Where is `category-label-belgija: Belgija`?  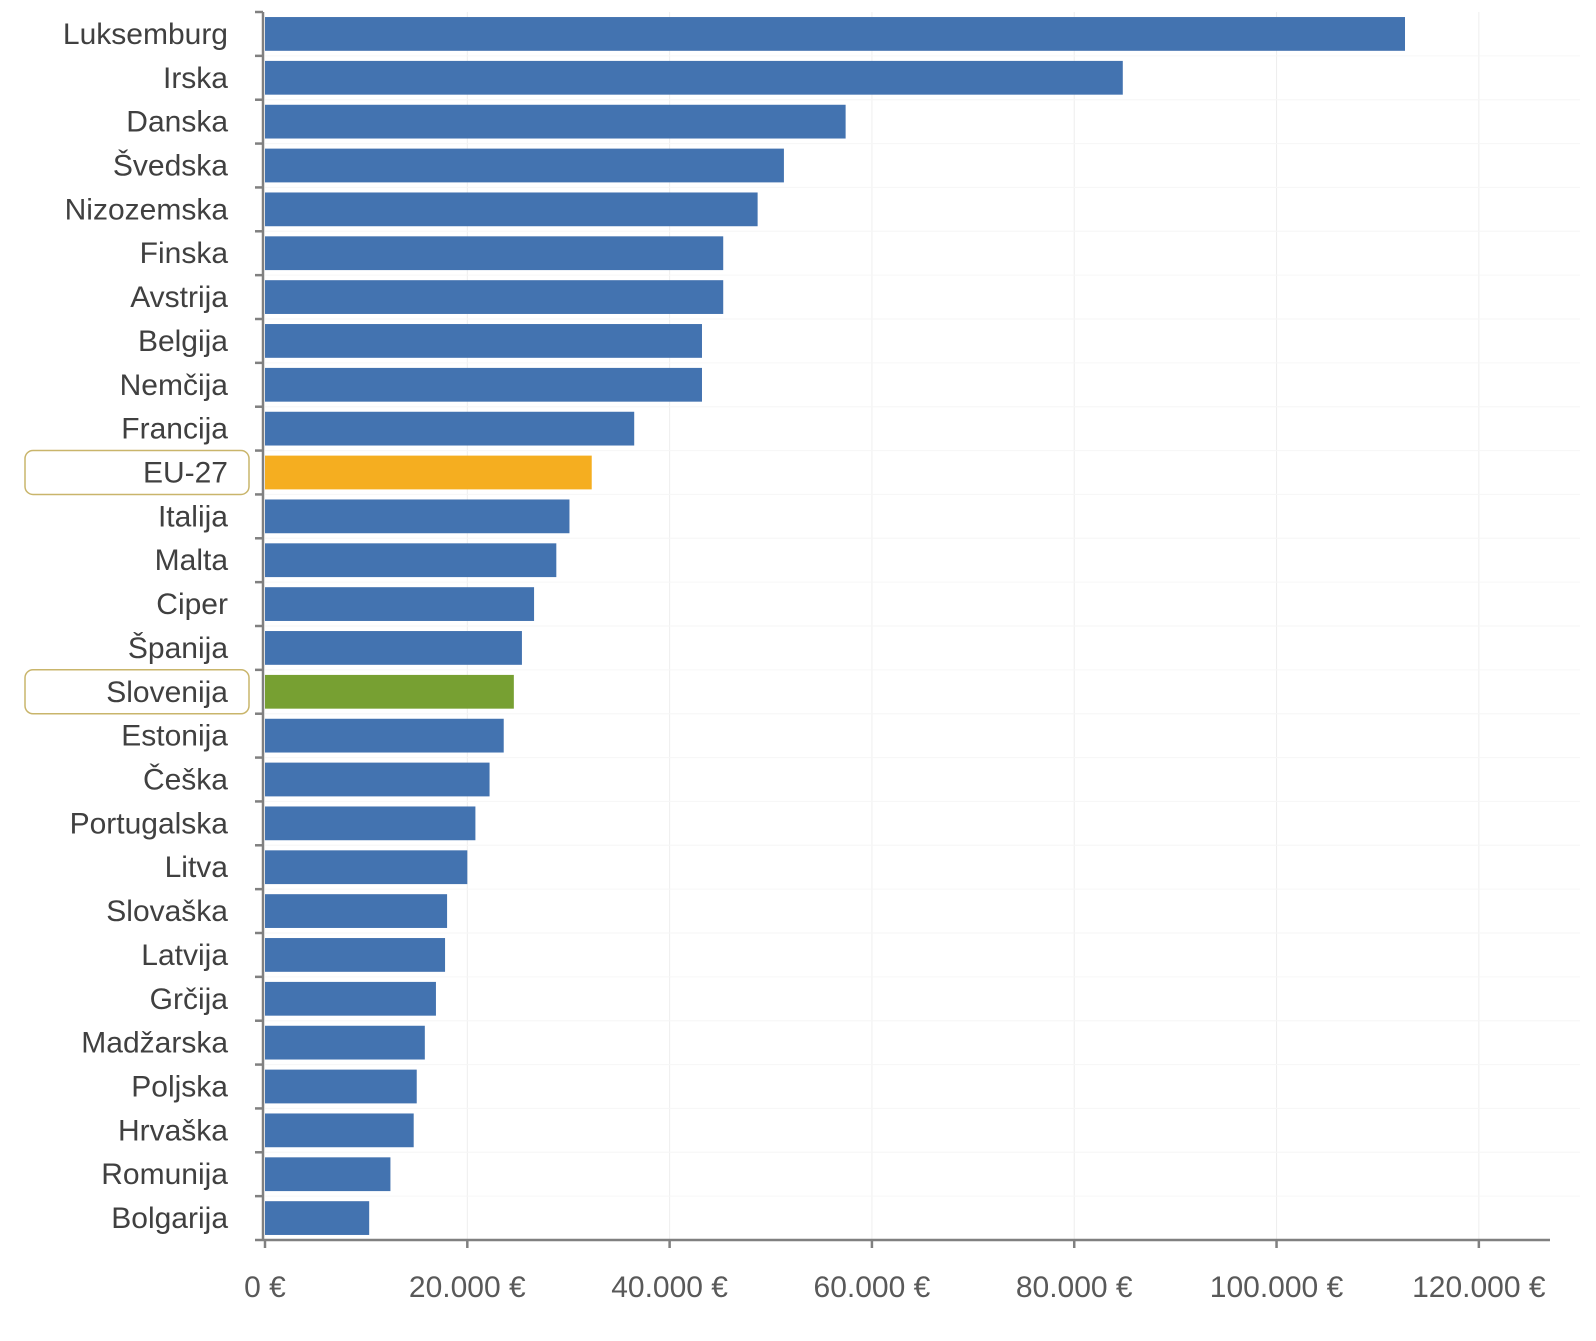
category-label-belgija: Belgija is located at coordinates (183, 341).